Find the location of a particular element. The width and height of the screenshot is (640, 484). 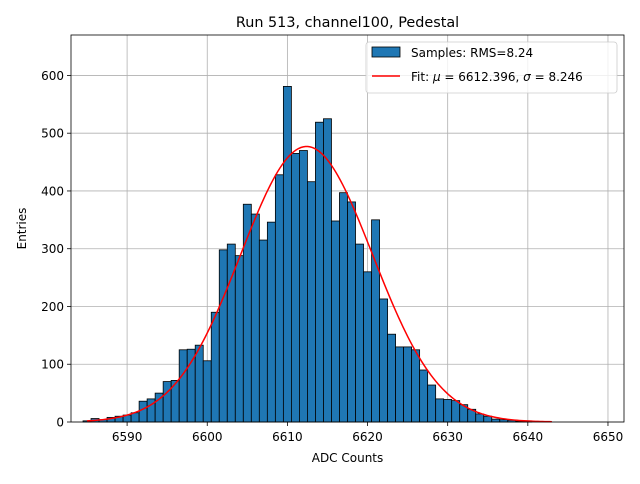

y-tick-label: 400 is located at coordinates (52, 191).